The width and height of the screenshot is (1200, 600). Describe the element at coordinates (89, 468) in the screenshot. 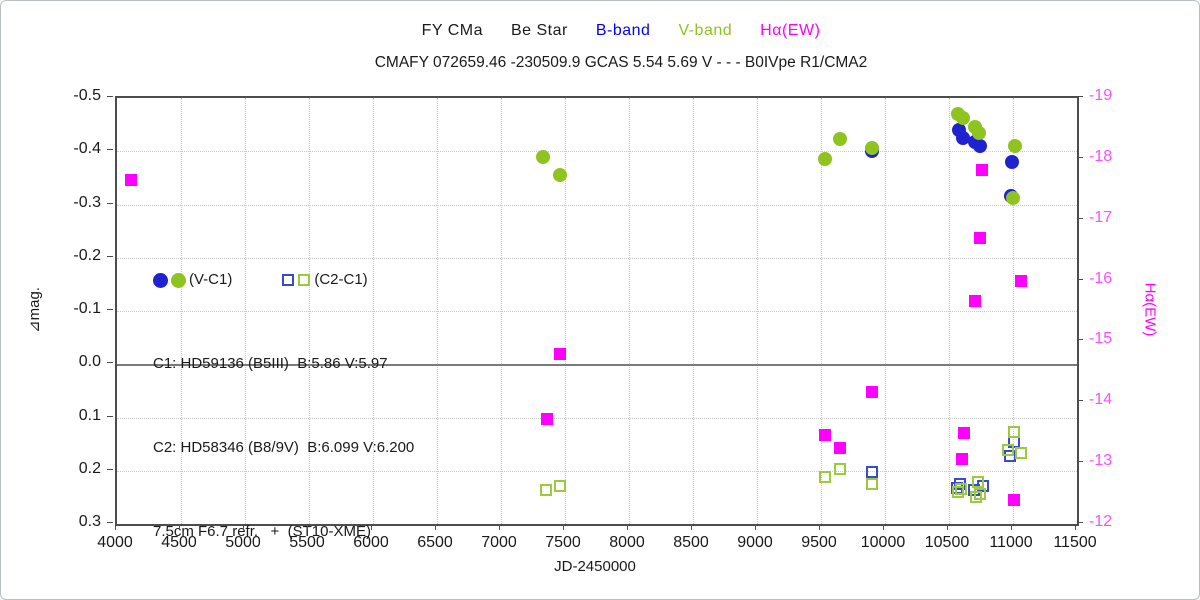

I see `left-tick-label: 0.2` at that location.